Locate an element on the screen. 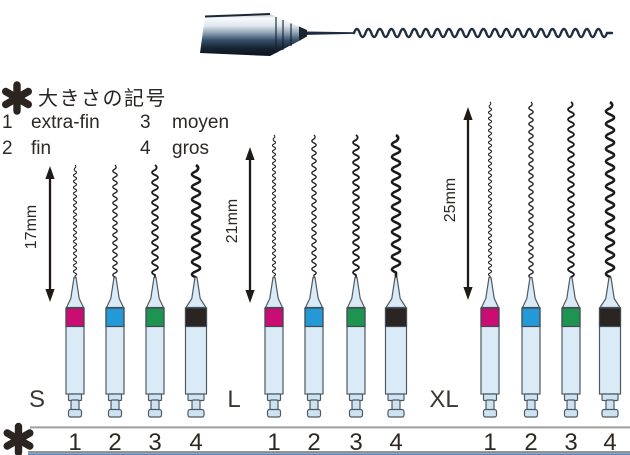 The height and width of the screenshot is (455, 630). legend-item-num: 4 is located at coordinates (145, 148).